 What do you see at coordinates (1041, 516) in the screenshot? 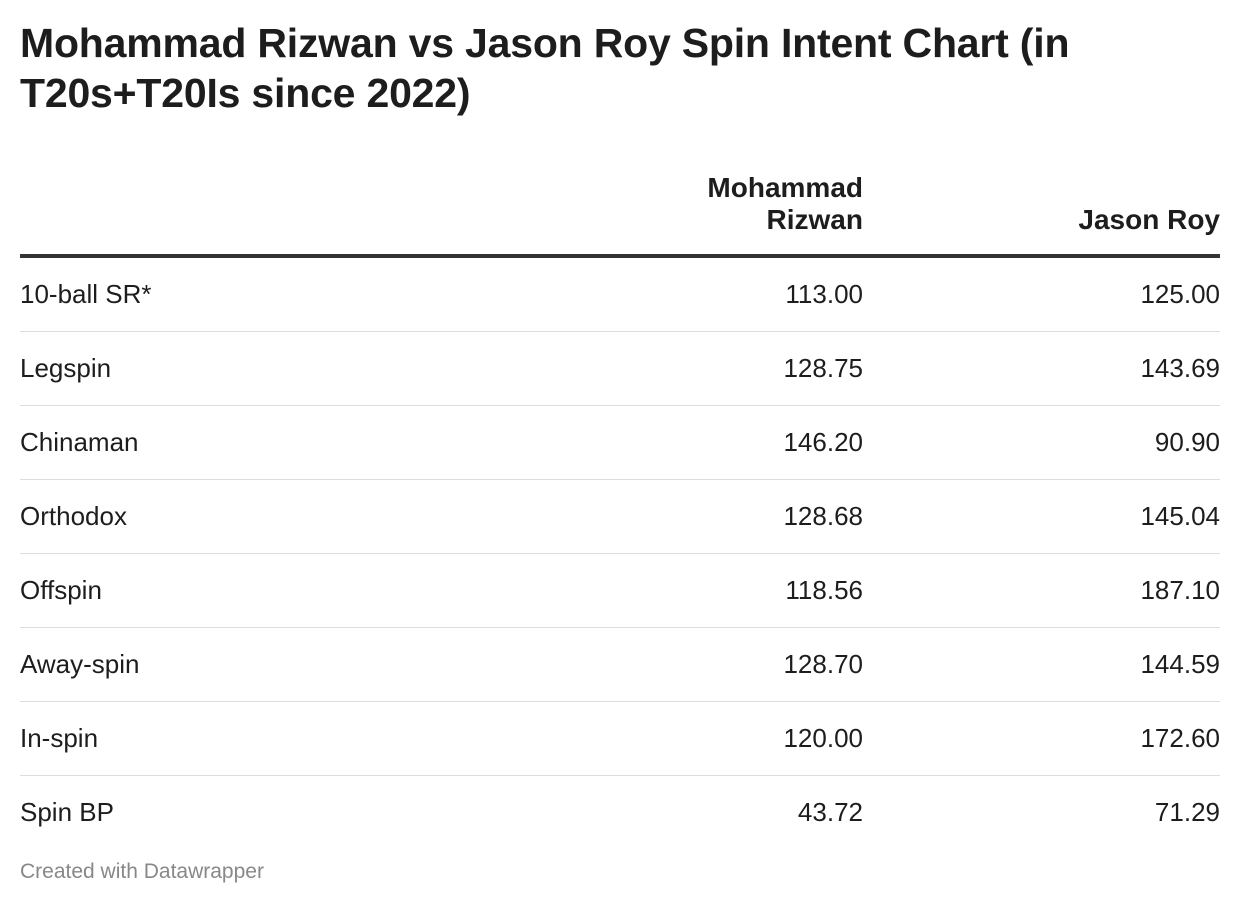
I see `cell-roy: 145.04` at bounding box center [1041, 516].